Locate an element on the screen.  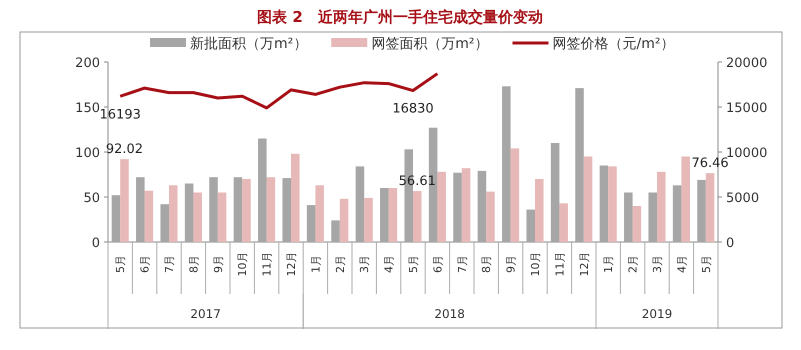
y2-tick-label: 10000 is located at coordinates (747, 153).